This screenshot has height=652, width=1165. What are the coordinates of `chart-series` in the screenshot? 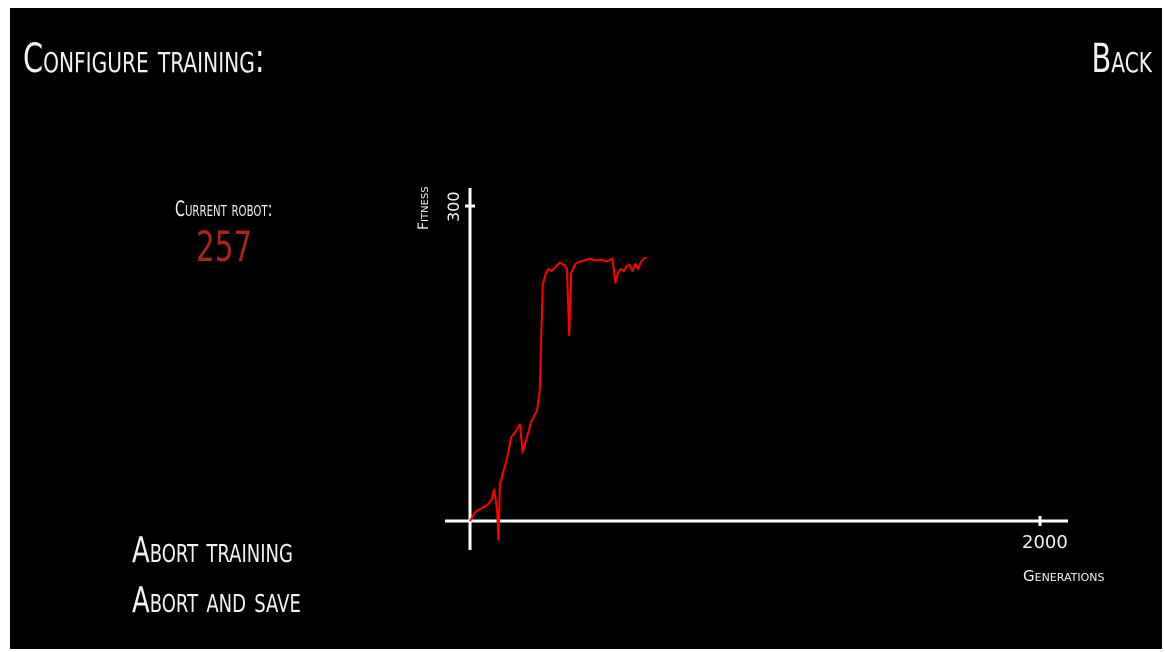 It's located at (558, 398).